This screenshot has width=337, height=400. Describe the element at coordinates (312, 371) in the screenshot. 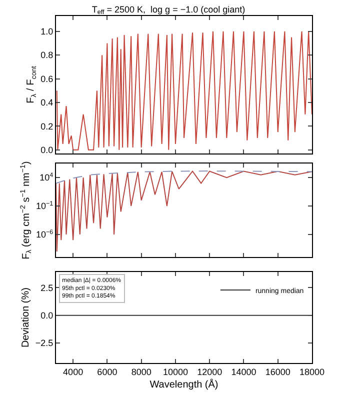

I see `x-tick-label: 18000` at that location.